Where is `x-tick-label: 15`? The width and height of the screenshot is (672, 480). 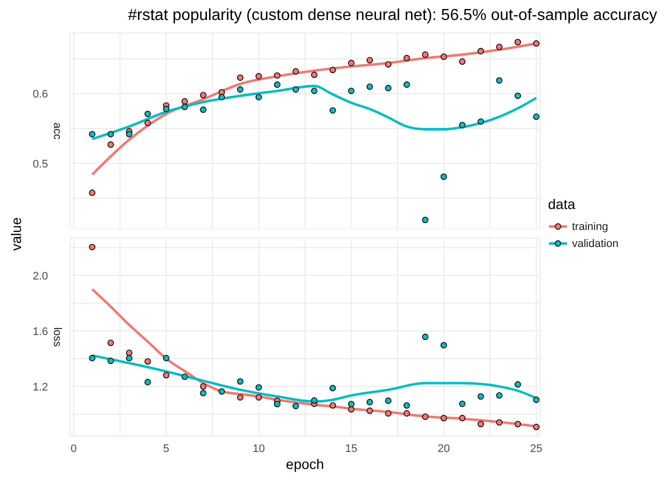 x-tick-label: 15 is located at coordinates (351, 448).